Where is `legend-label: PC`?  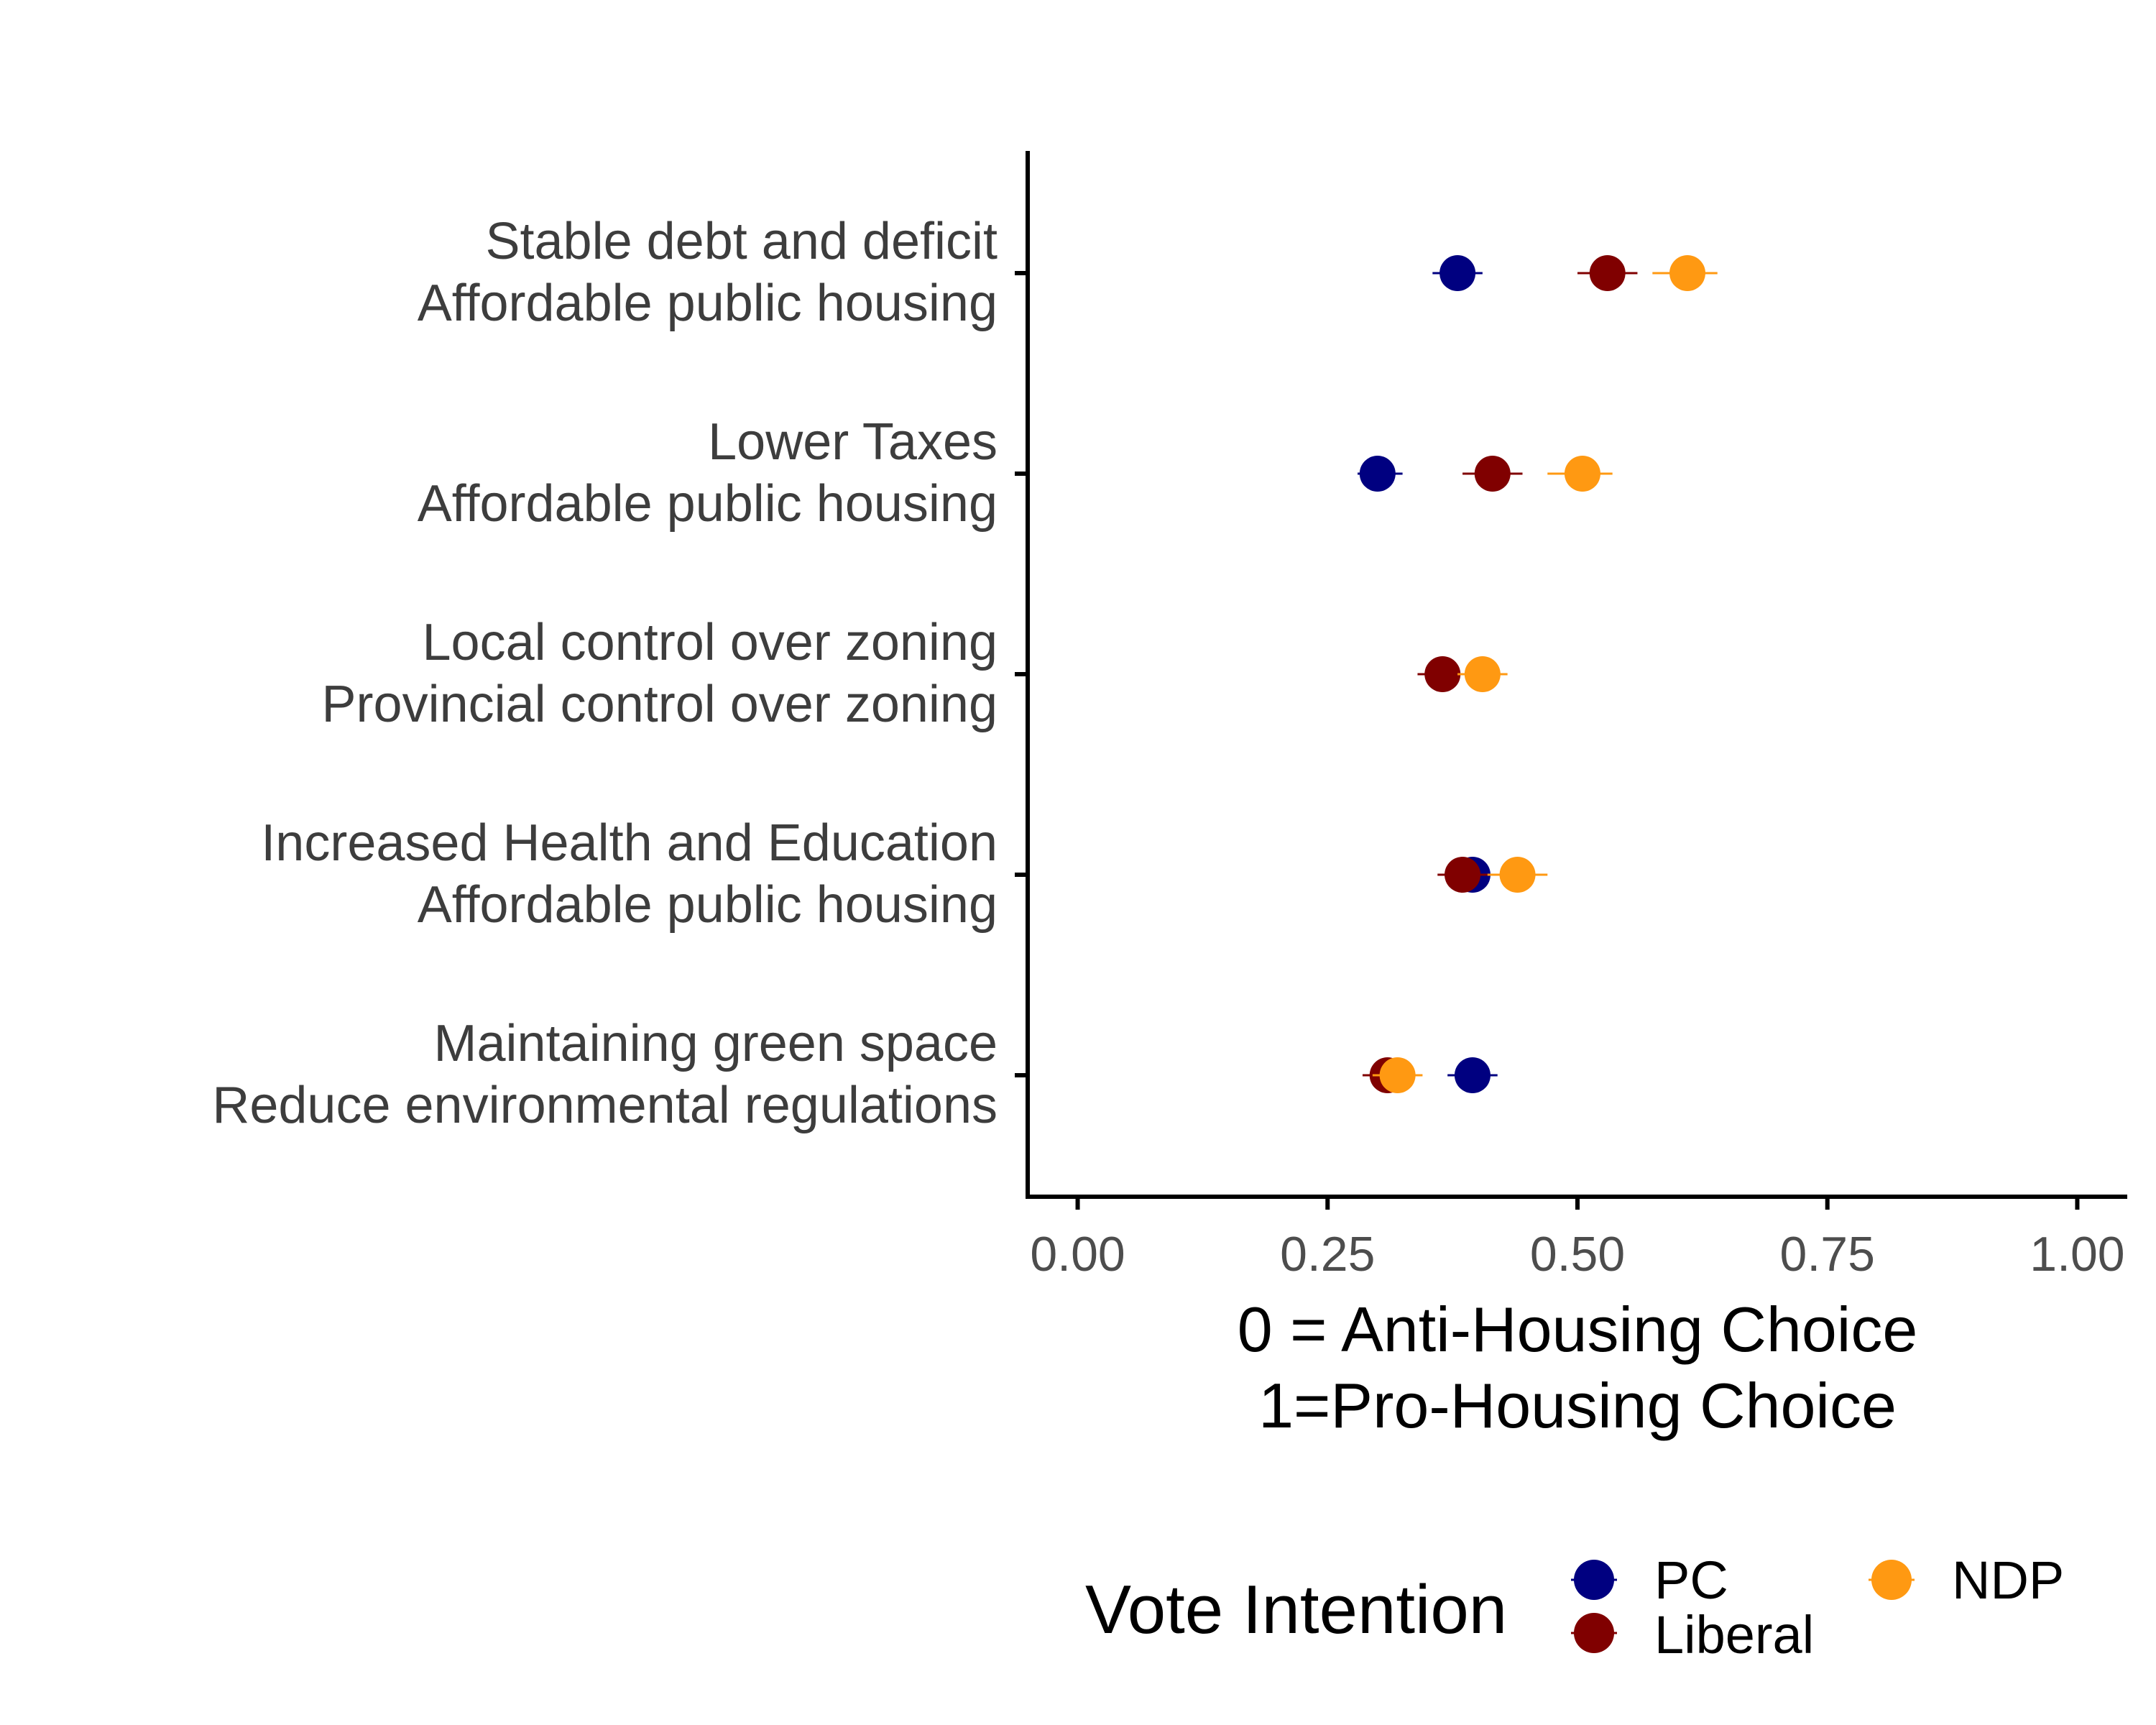 legend-label: PC is located at coordinates (1691, 1580).